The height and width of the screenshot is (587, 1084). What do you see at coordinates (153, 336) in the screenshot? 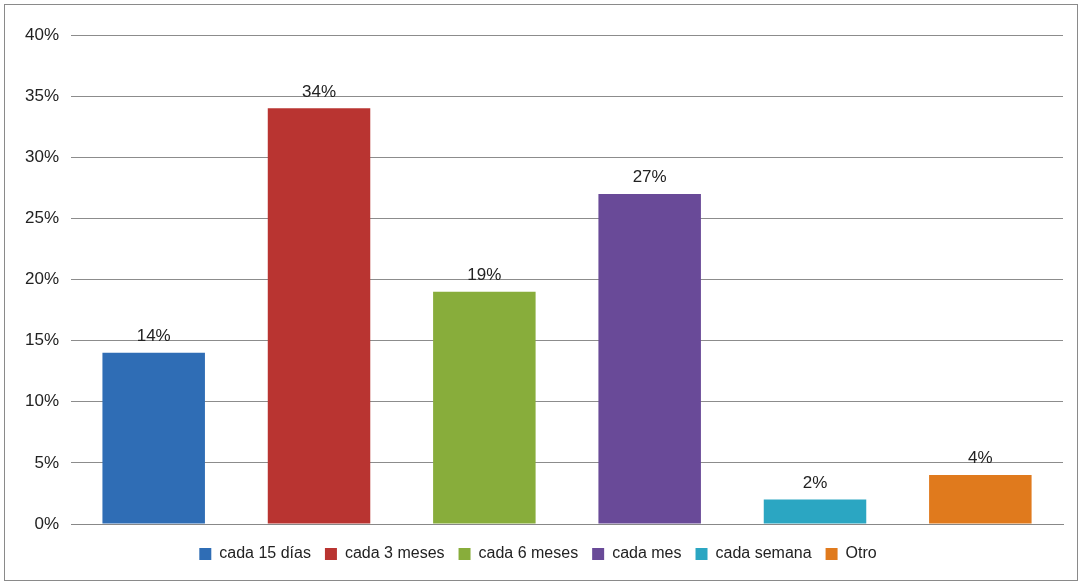
I see `data-label: 14%` at bounding box center [153, 336].